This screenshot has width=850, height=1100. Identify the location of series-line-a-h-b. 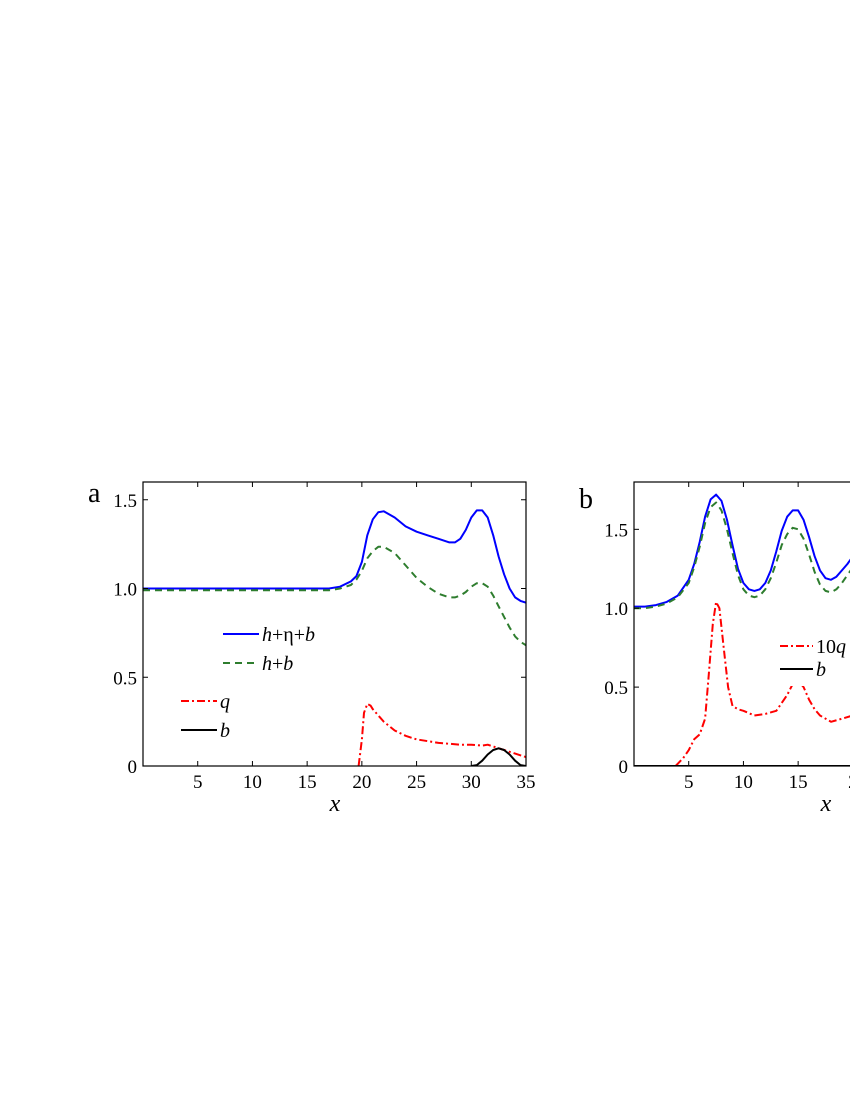
(334, 596).